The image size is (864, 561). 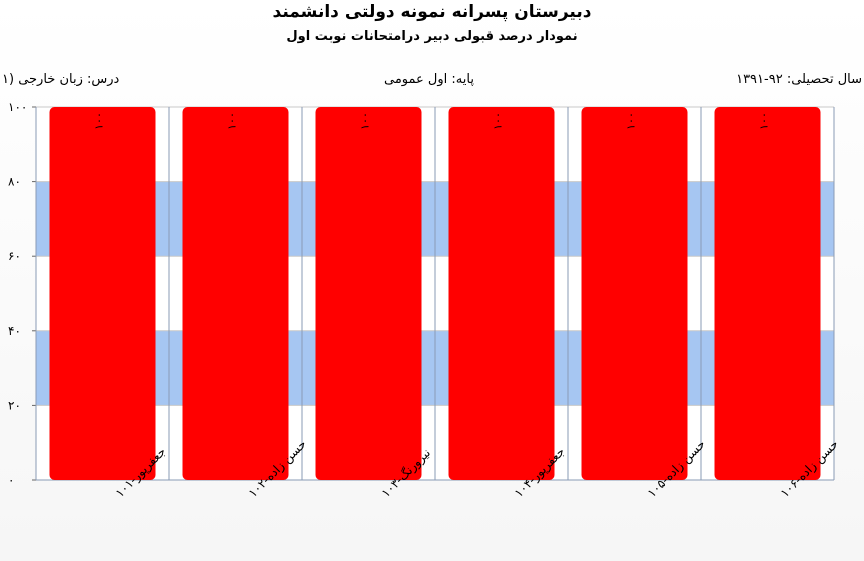 I want to click on y-tick-label: ۴۰, so click(x=14, y=331).